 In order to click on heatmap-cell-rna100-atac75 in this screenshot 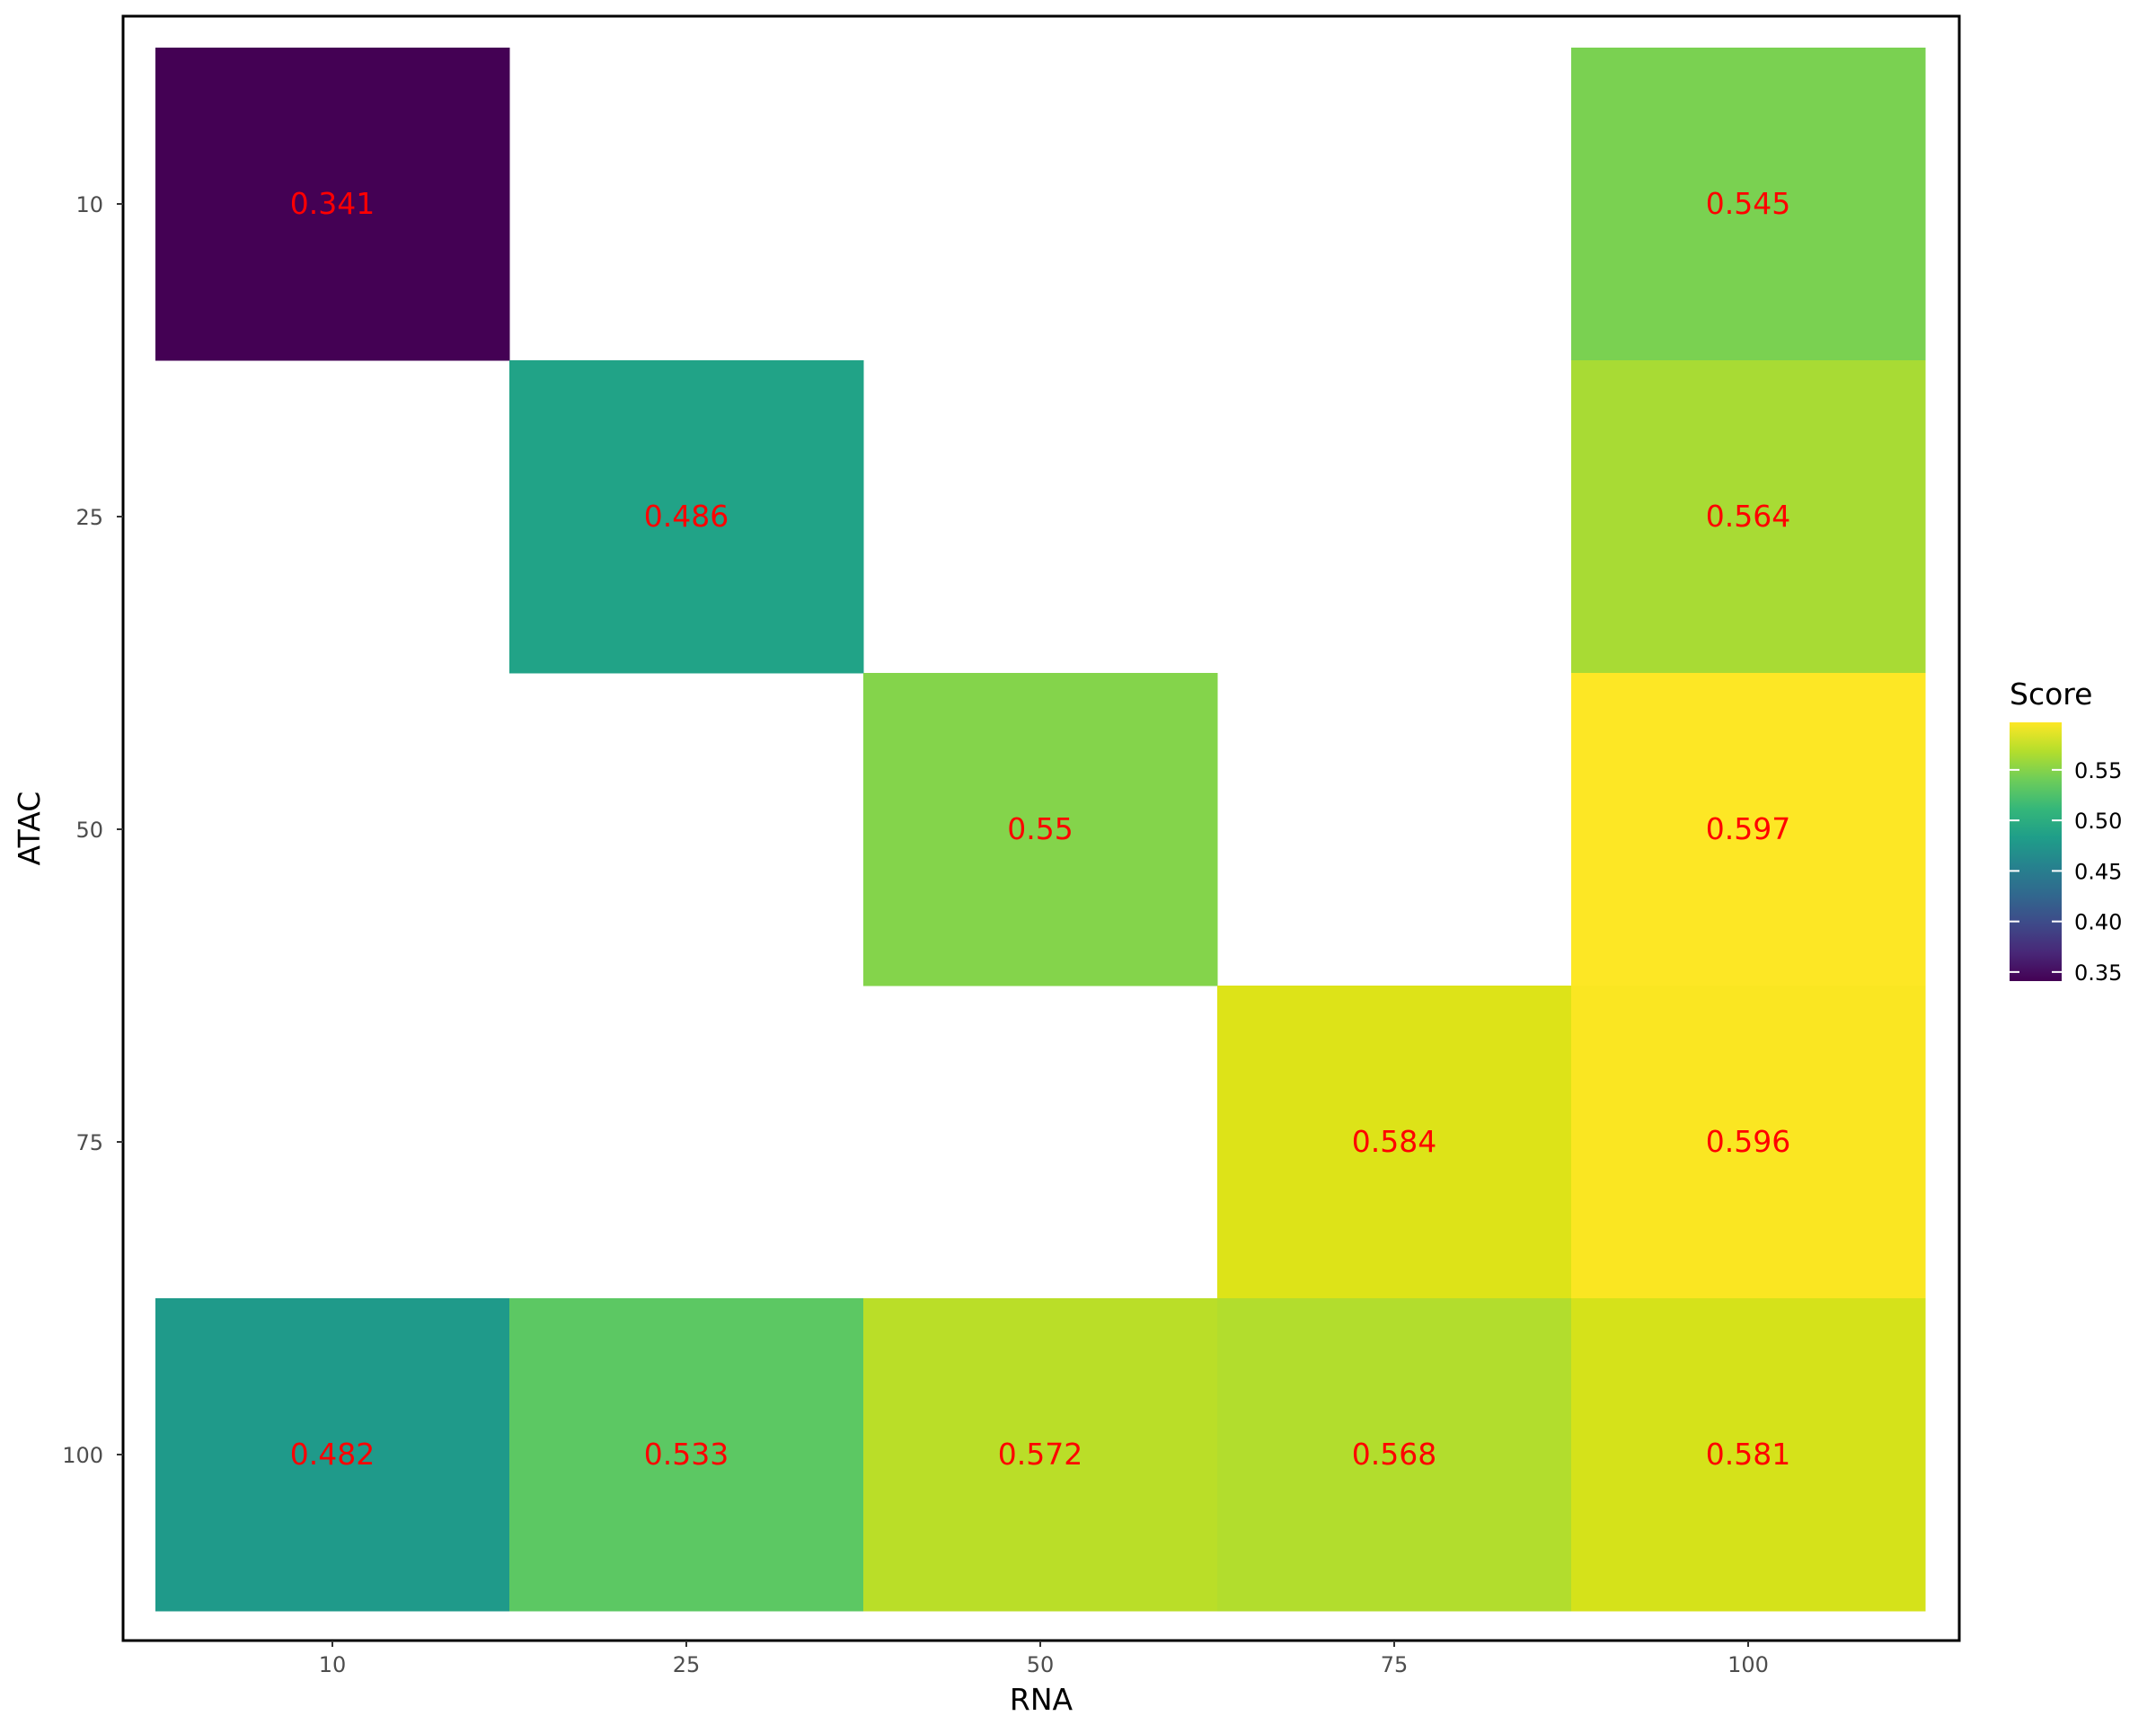, I will do `click(1749, 1142)`.